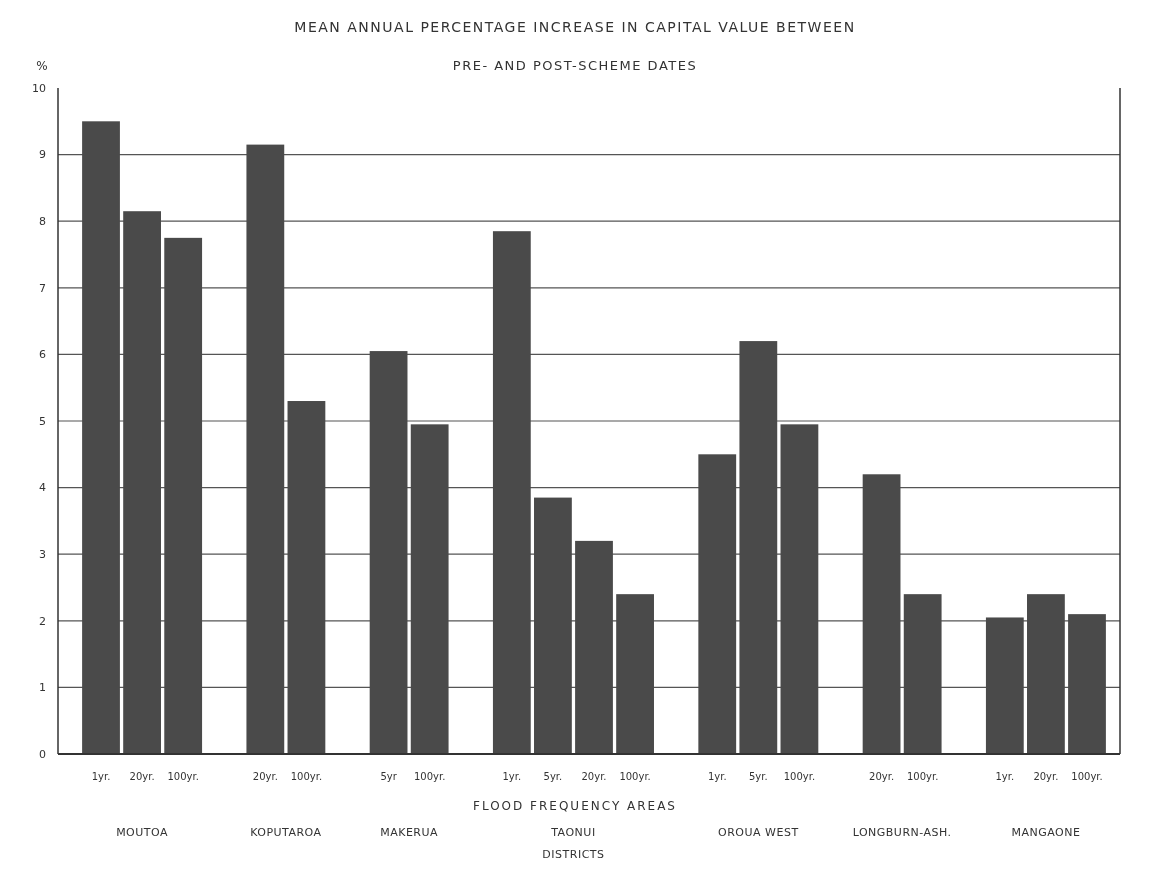 This screenshot has height=892, width=1150. What do you see at coordinates (758, 832) in the screenshot?
I see `text: OROUA WEST` at bounding box center [758, 832].